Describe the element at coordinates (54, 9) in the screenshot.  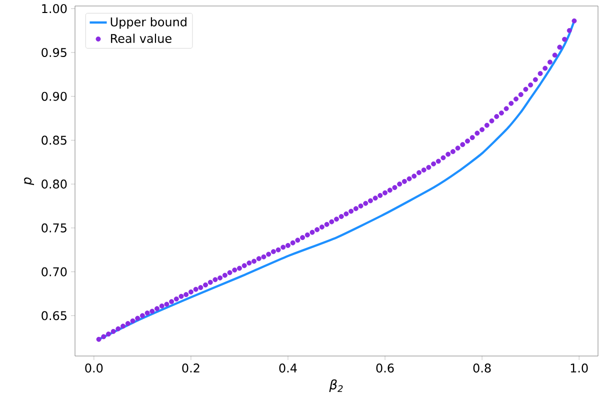
I see `y-tick-label: 1.00` at that location.